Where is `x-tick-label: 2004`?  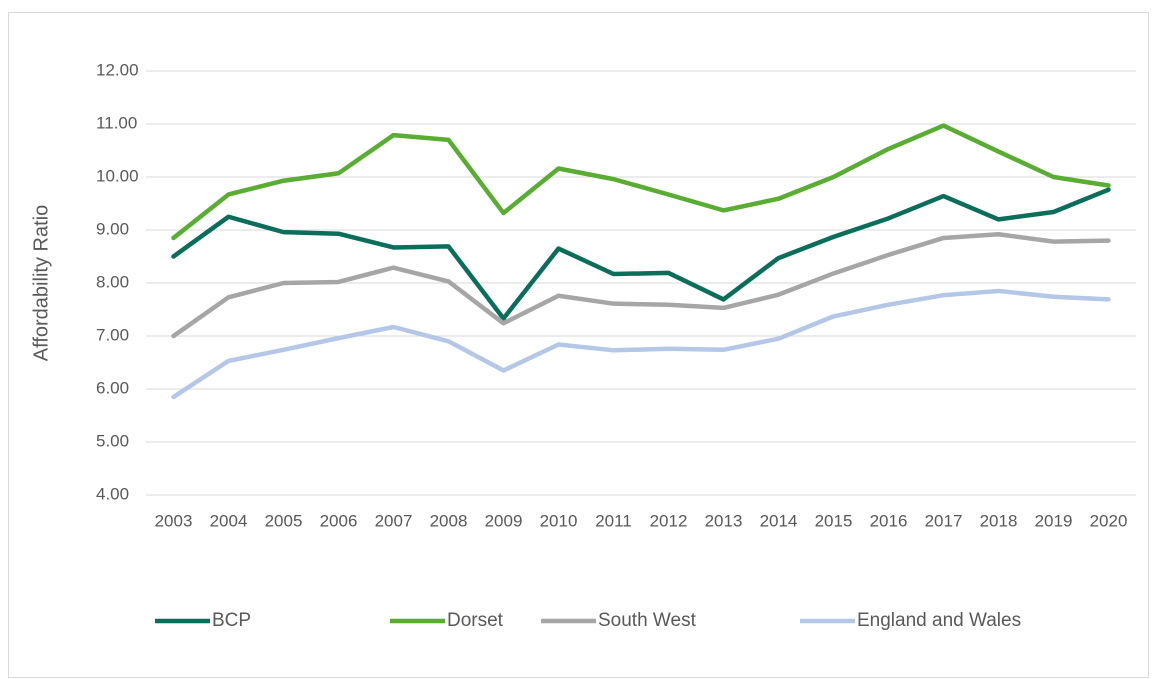 x-tick-label: 2004 is located at coordinates (229, 520).